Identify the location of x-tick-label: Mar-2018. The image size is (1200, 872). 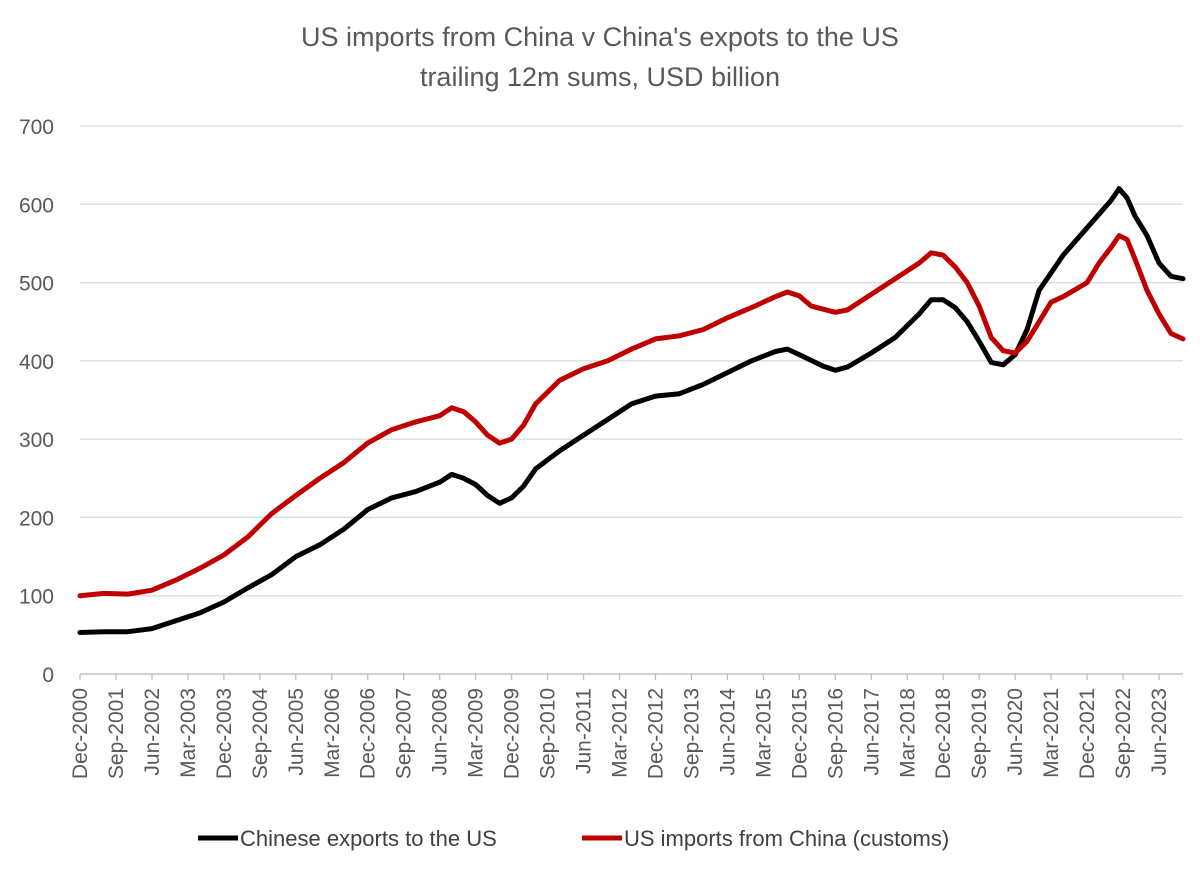
(907, 733).